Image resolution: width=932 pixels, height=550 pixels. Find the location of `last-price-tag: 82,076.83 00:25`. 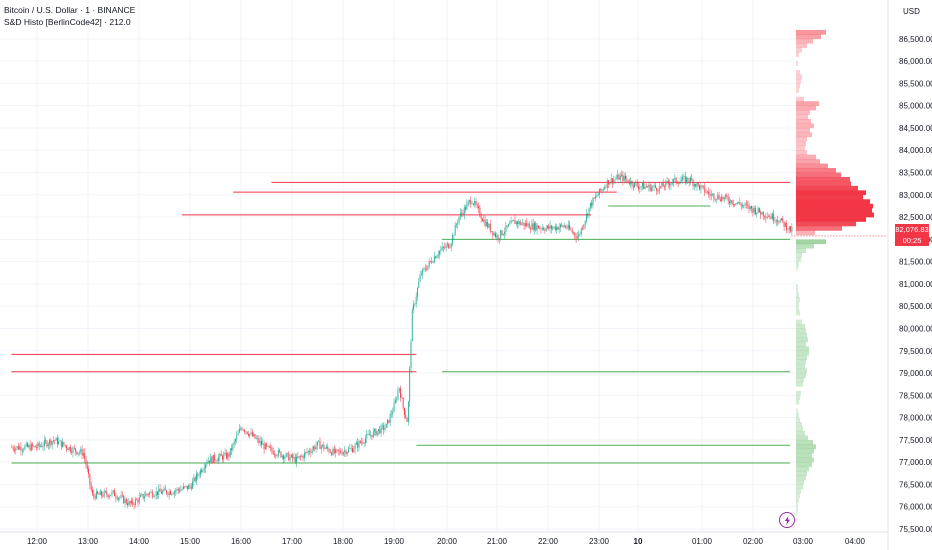

last-price-tag: 82,076.83 00:25 is located at coordinates (912, 235).